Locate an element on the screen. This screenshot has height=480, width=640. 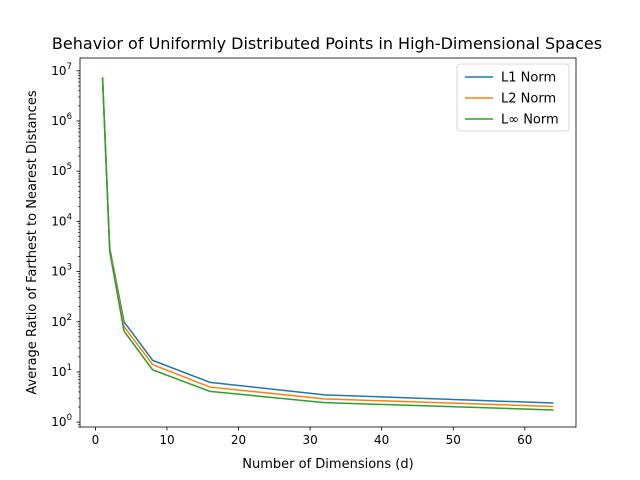
x-axis: 0 10 20 30 40 50 60 is located at coordinates (312, 437).